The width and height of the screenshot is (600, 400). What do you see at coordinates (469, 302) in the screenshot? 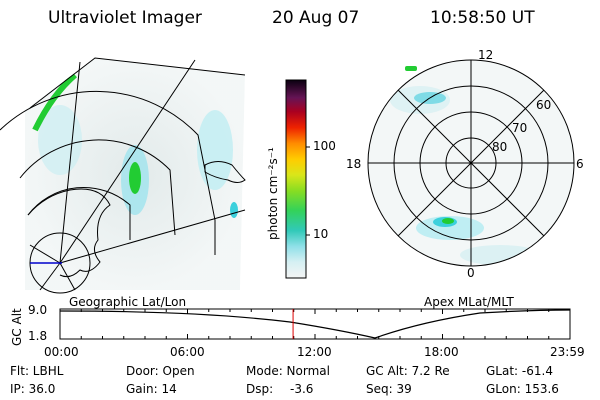
I see `apex-title: Apex MLat/MLT` at bounding box center [469, 302].